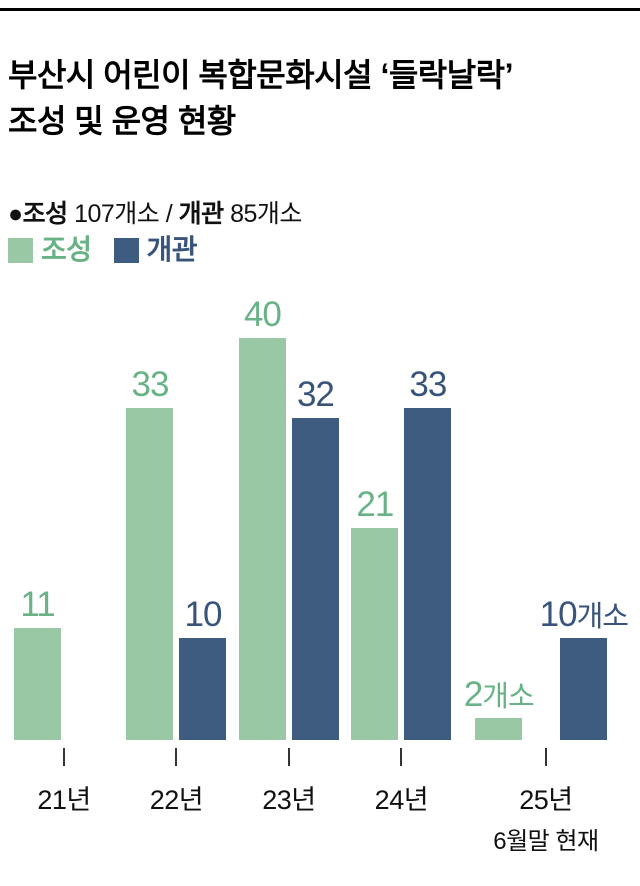 The width and height of the screenshot is (640, 886). I want to click on chart-group-23년: 40 32 23년, so click(288, 568).